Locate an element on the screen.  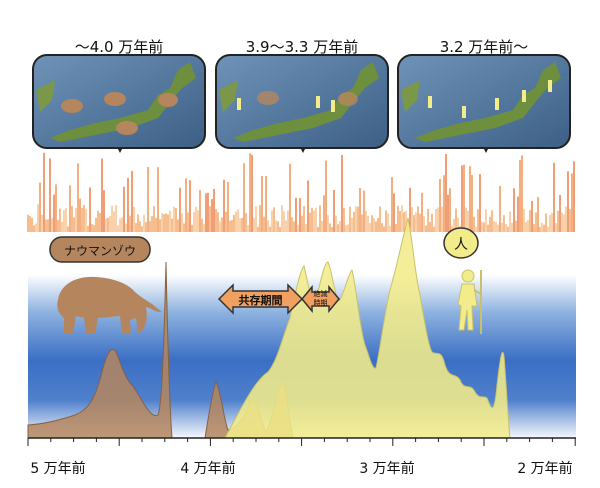
coexistence-label: 共存期間 is located at coordinates (260, 300).